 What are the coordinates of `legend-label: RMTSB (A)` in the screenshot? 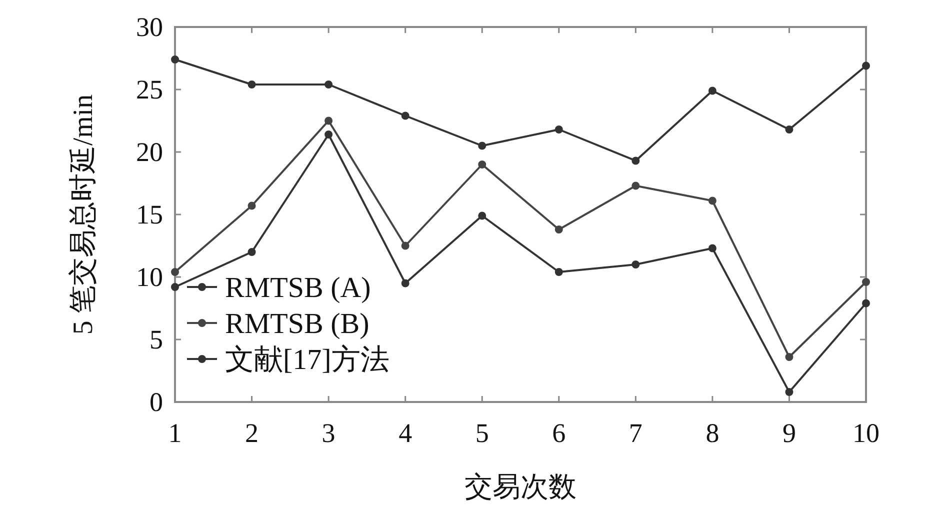 It's located at (298, 288).